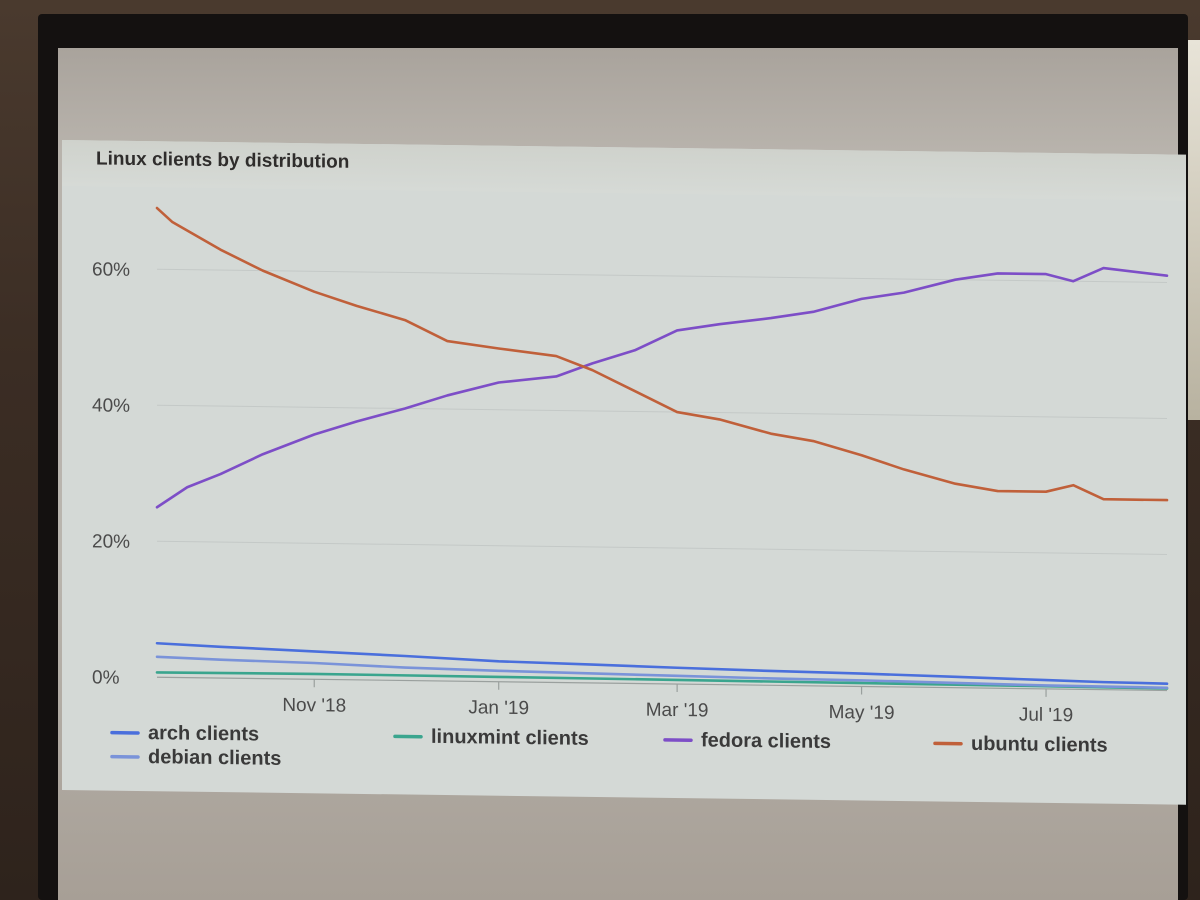 The width and height of the screenshot is (1200, 900). I want to click on y-tick-label: 0%, so click(106, 677).